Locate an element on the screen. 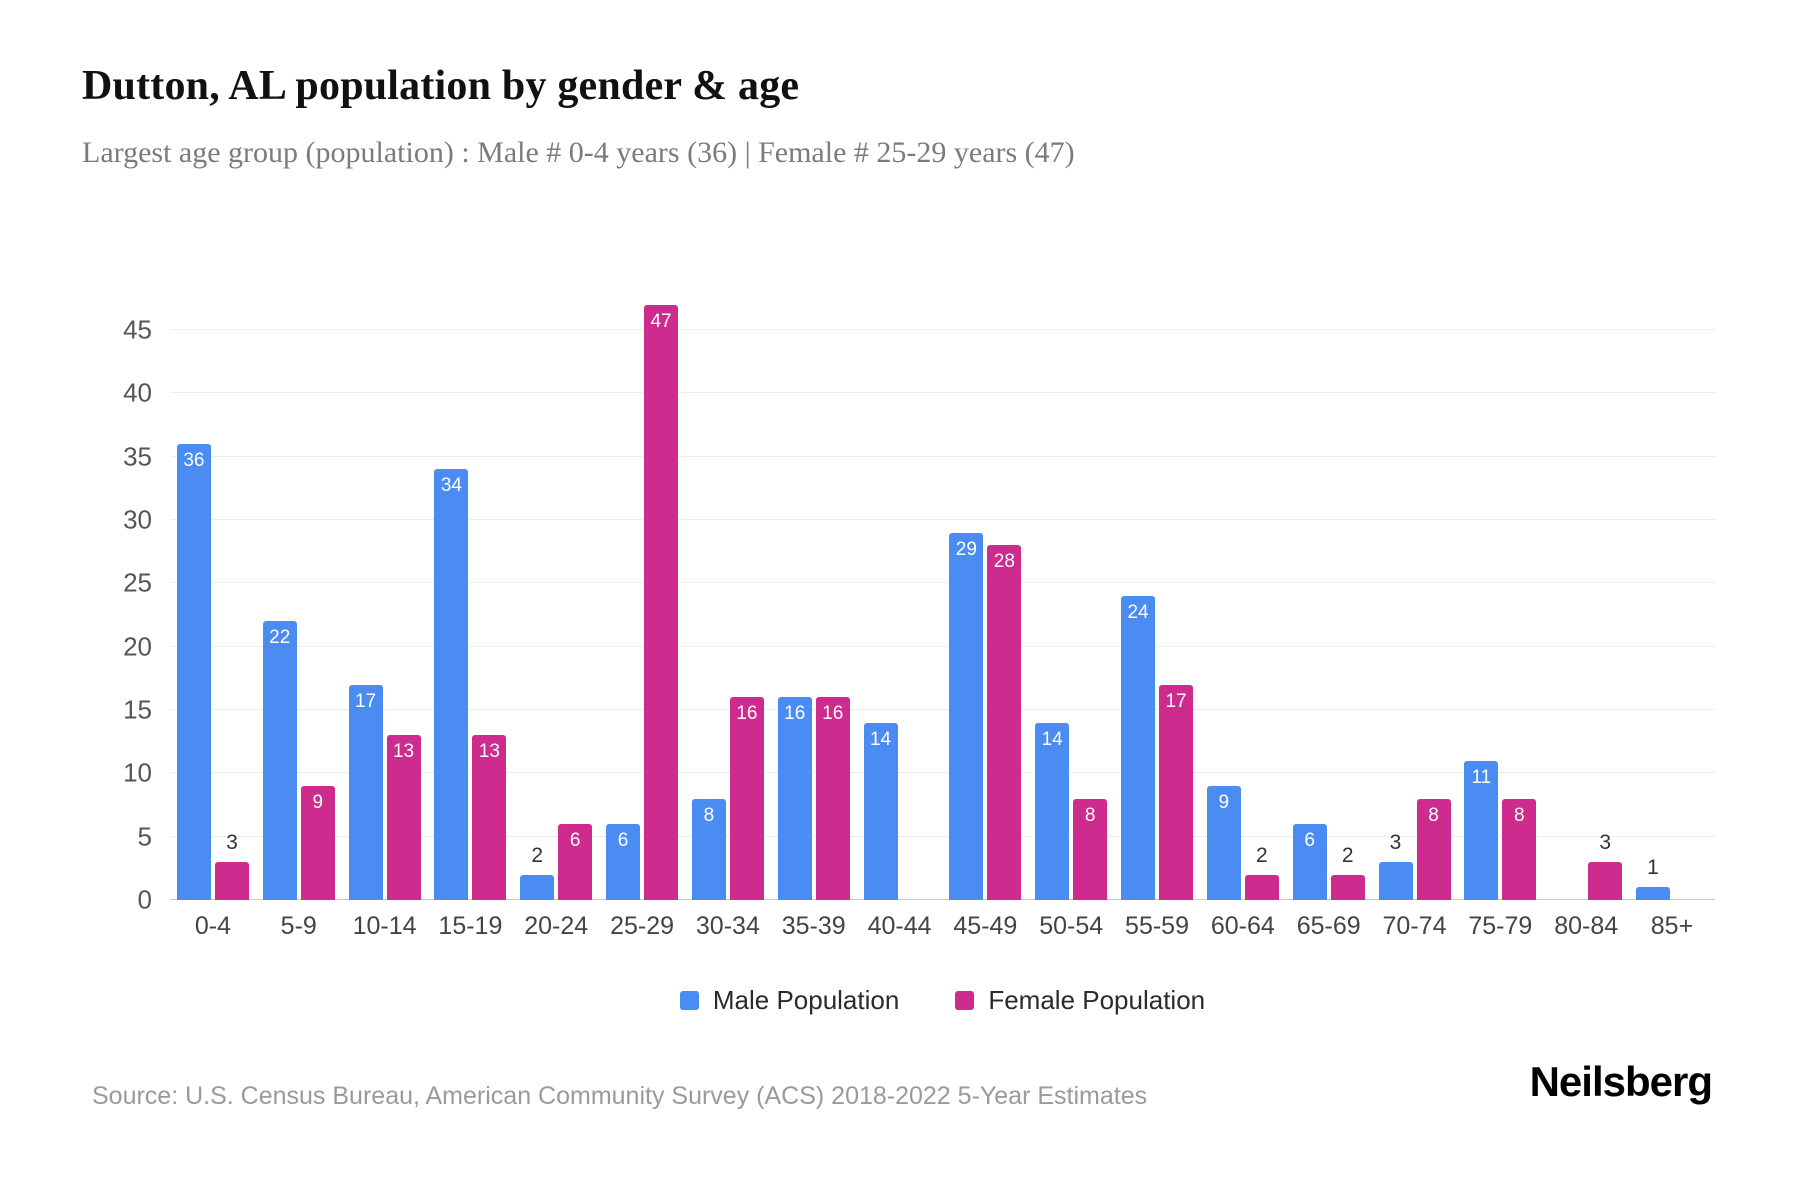 This screenshot has height=1200, width=1800. bar-male-45-49: 29 is located at coordinates (966, 716).